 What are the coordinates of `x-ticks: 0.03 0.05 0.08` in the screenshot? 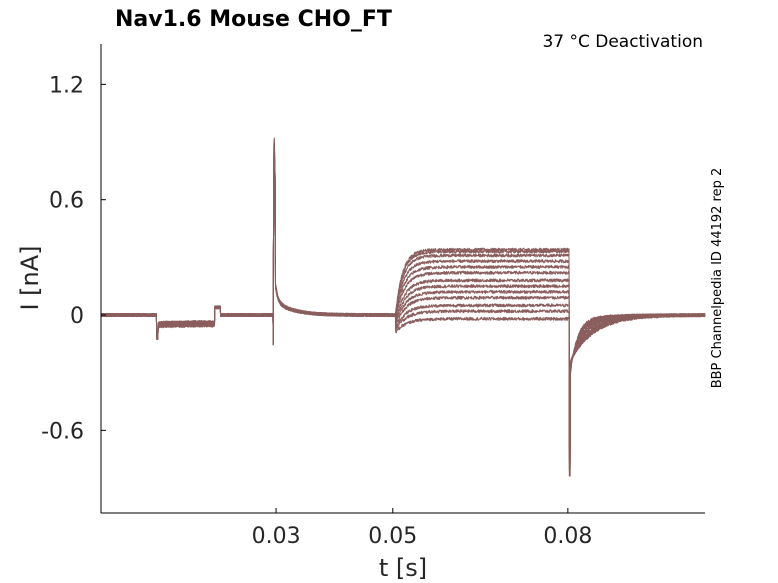 It's located at (422, 528).